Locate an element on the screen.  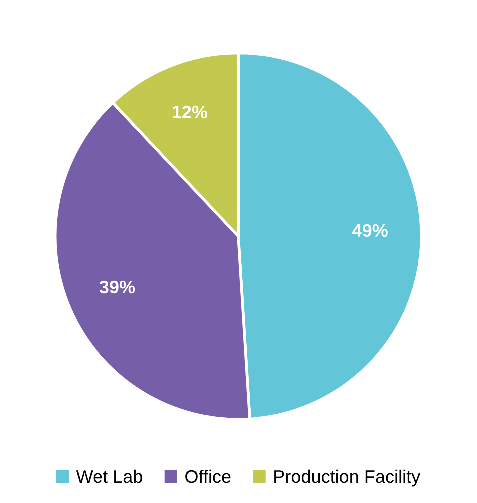
data-label: 49% is located at coordinates (370, 231).